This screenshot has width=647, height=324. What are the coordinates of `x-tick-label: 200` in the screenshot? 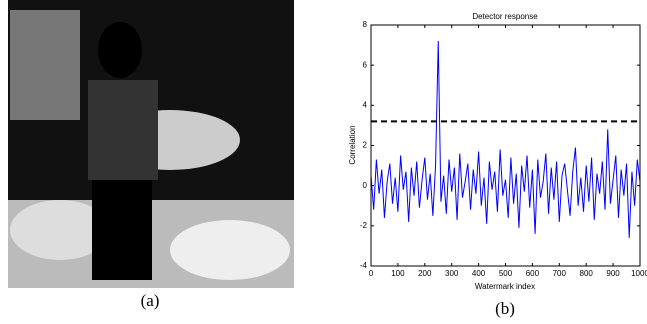 It's located at (425, 273).